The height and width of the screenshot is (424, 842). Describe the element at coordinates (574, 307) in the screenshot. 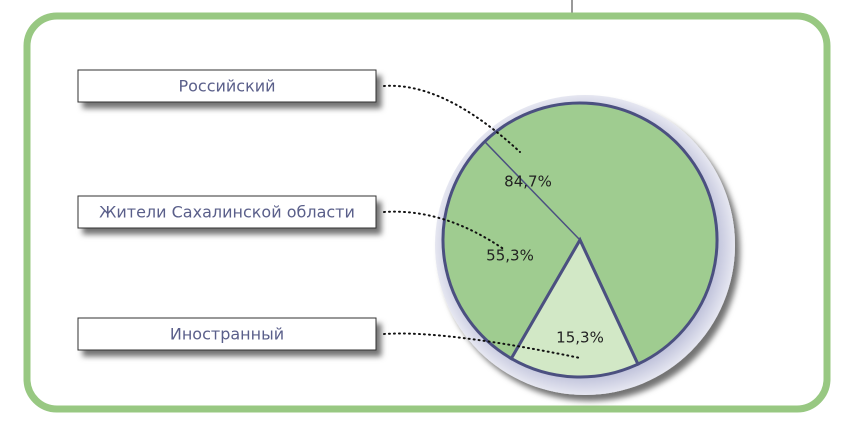

I see `pie-slice` at that location.